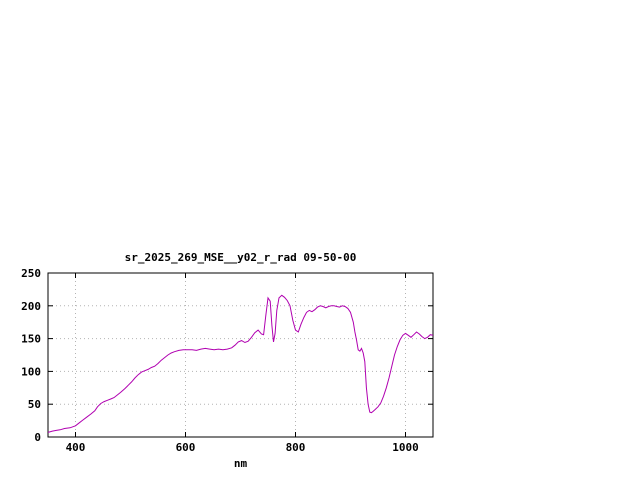 Image resolution: width=640 pixels, height=480 pixels. Describe the element at coordinates (240, 257) in the screenshot. I see `chart-title: sr_2025_269_MSE__y02_r_rad 09-50-00` at that location.